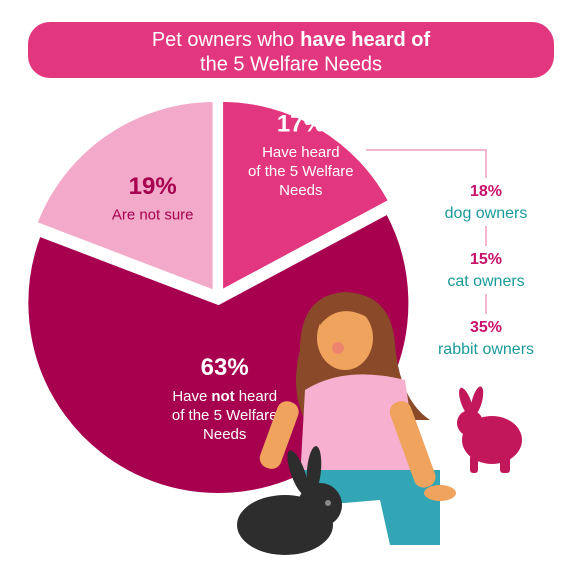  I want to click on chart-title-tail: the 5 Welfare Needs, so click(291, 64).